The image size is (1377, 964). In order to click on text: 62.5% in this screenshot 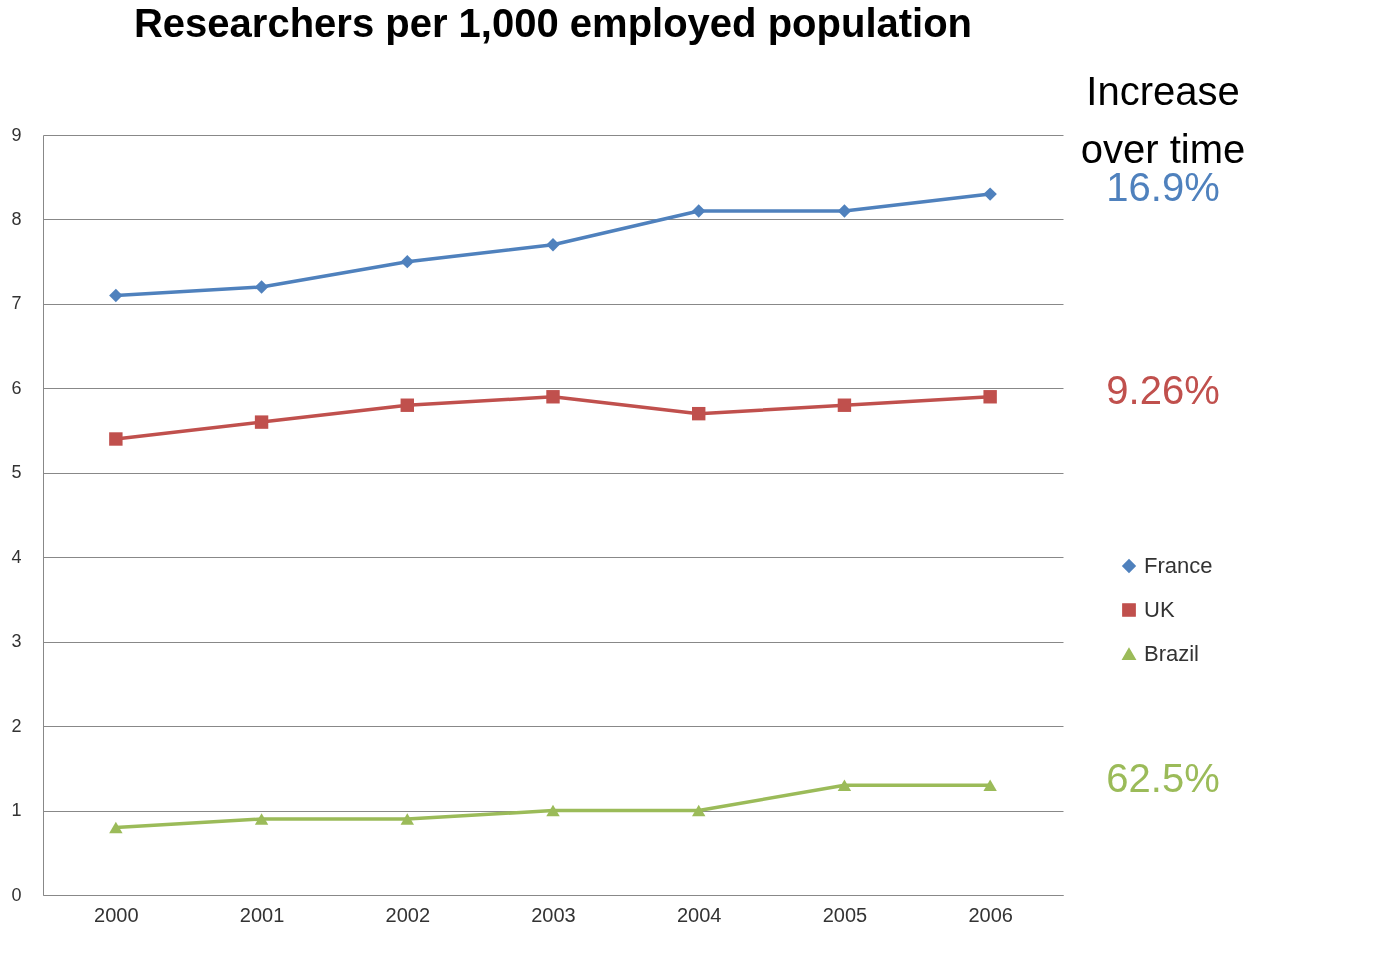, I will do `click(1163, 778)`.